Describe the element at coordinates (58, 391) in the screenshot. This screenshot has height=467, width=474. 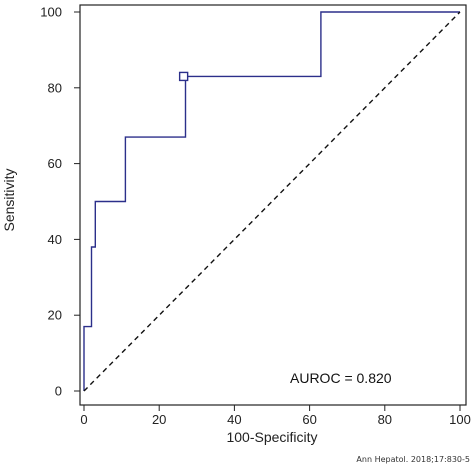
I see `y-tick-label: 0` at that location.